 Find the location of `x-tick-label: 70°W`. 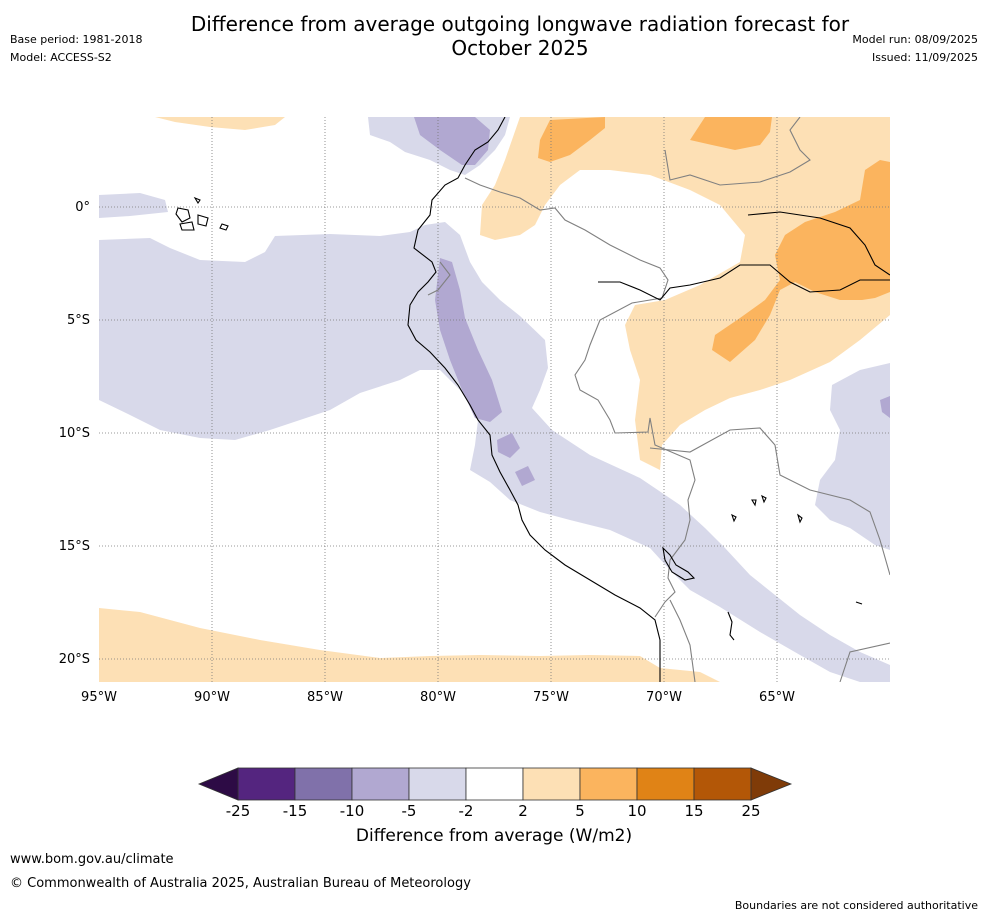

x-tick-label: 70°W is located at coordinates (664, 697).